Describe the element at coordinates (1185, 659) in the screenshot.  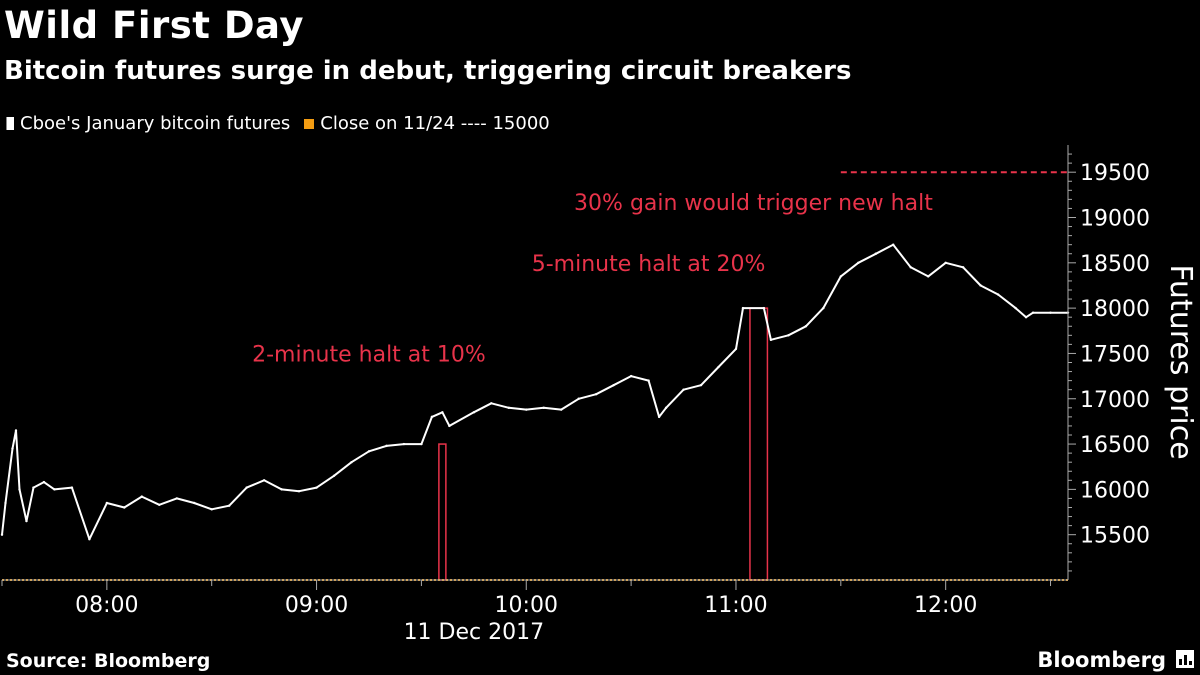
I see `bloomberg-logo-icon` at that location.